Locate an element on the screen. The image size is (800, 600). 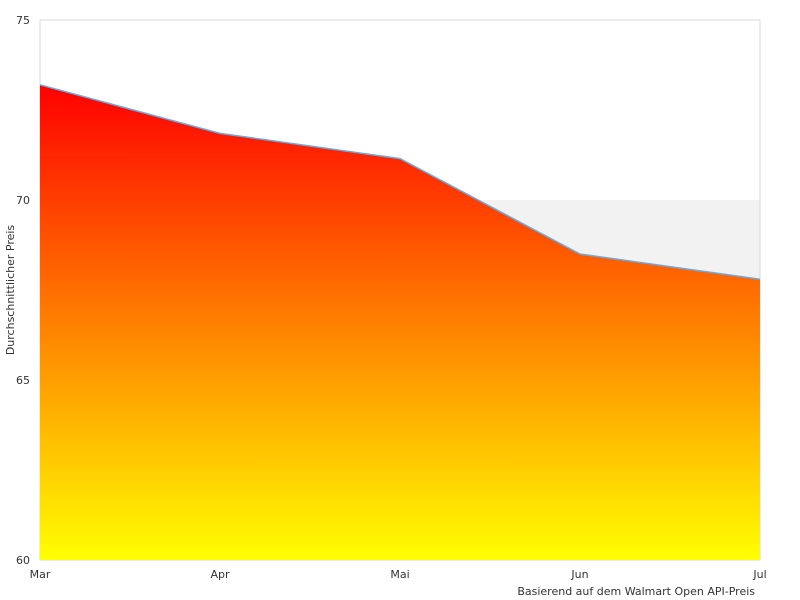
x-axis-ticks: Mar Apr Mai Jun Jul is located at coordinates (398, 574).